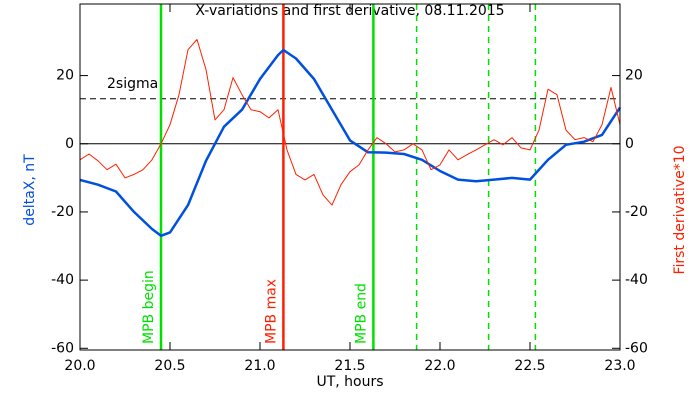 The width and height of the screenshot is (700, 404). What do you see at coordinates (62, 348) in the screenshot?
I see `y-tick-label: -60` at bounding box center [62, 348].